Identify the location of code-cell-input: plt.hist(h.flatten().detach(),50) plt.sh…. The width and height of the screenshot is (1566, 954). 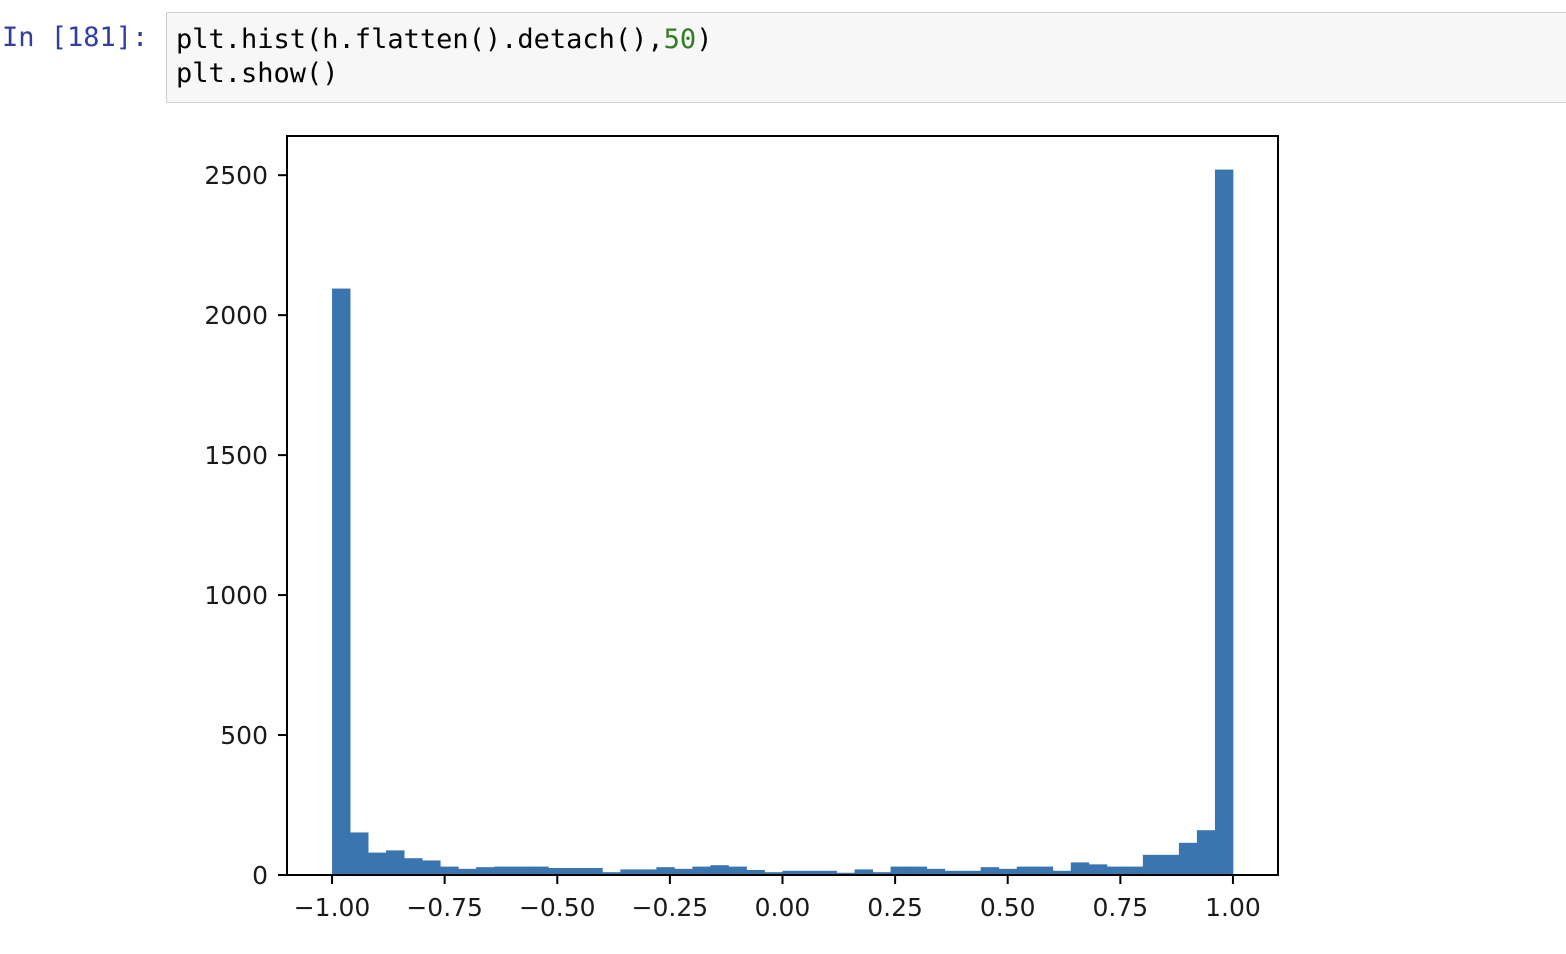
(866, 57).